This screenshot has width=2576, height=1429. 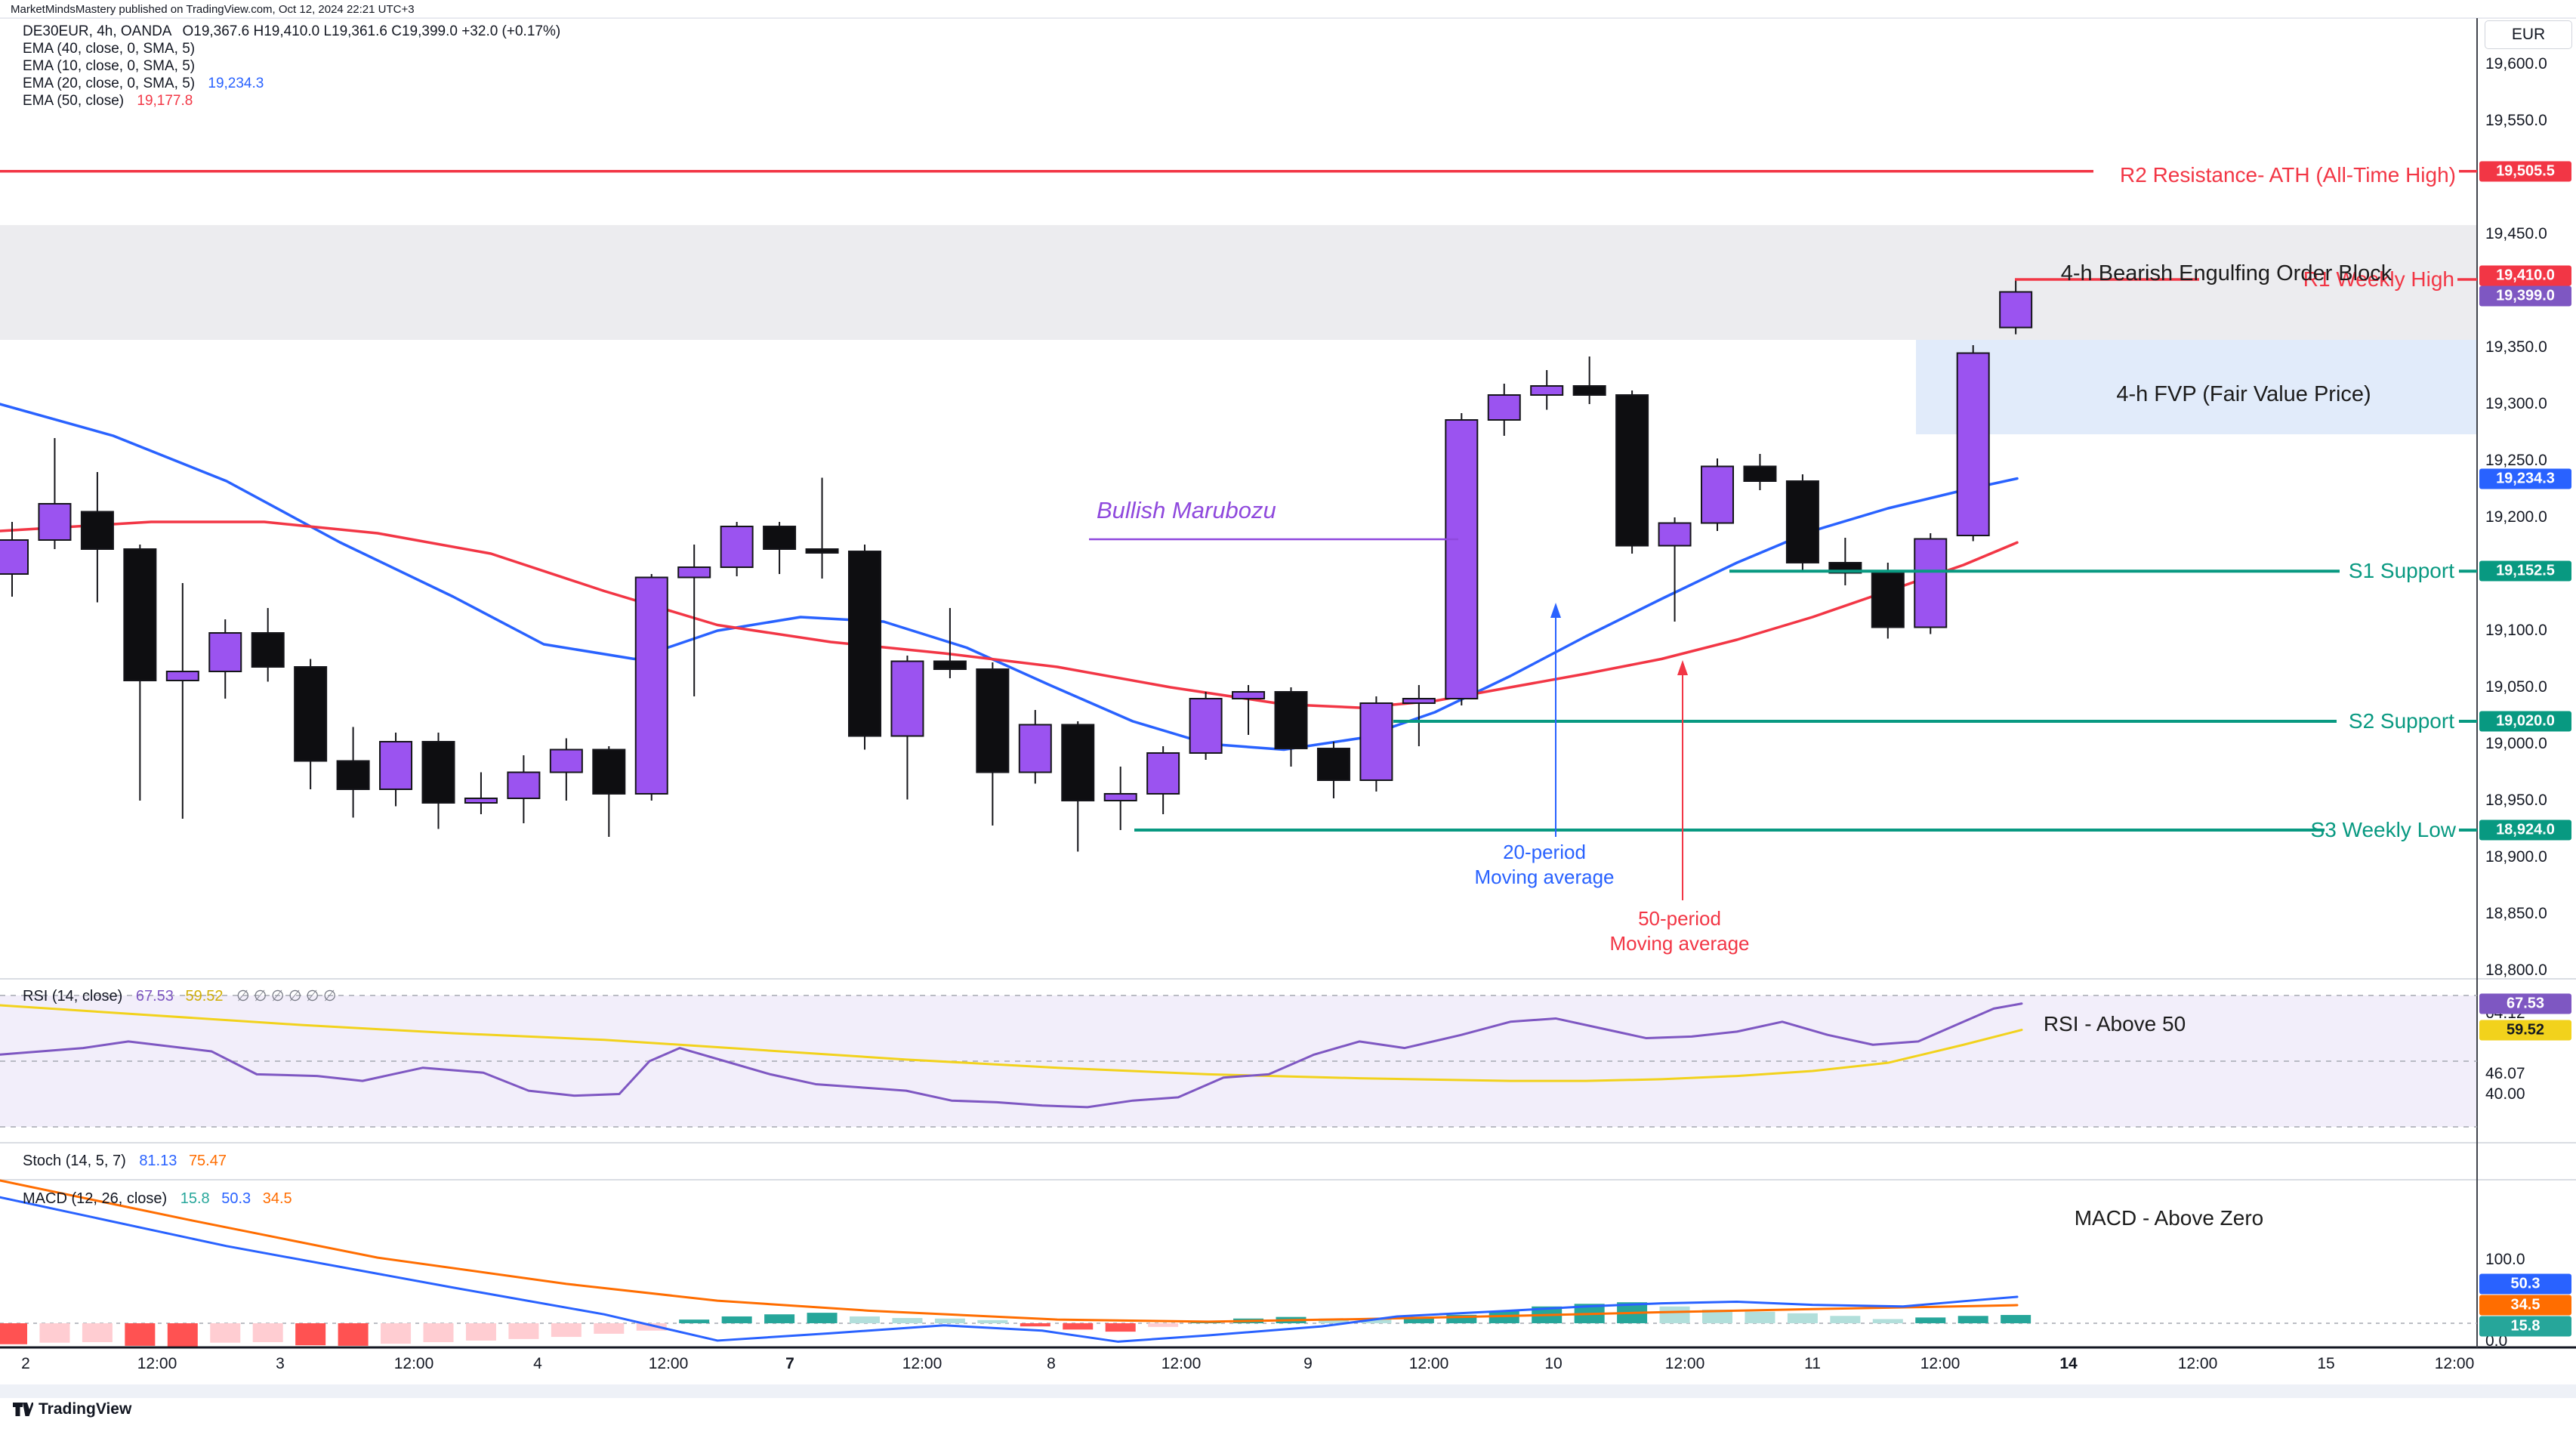 What do you see at coordinates (236, 83) in the screenshot?
I see `ema20-value: 19,234.3` at bounding box center [236, 83].